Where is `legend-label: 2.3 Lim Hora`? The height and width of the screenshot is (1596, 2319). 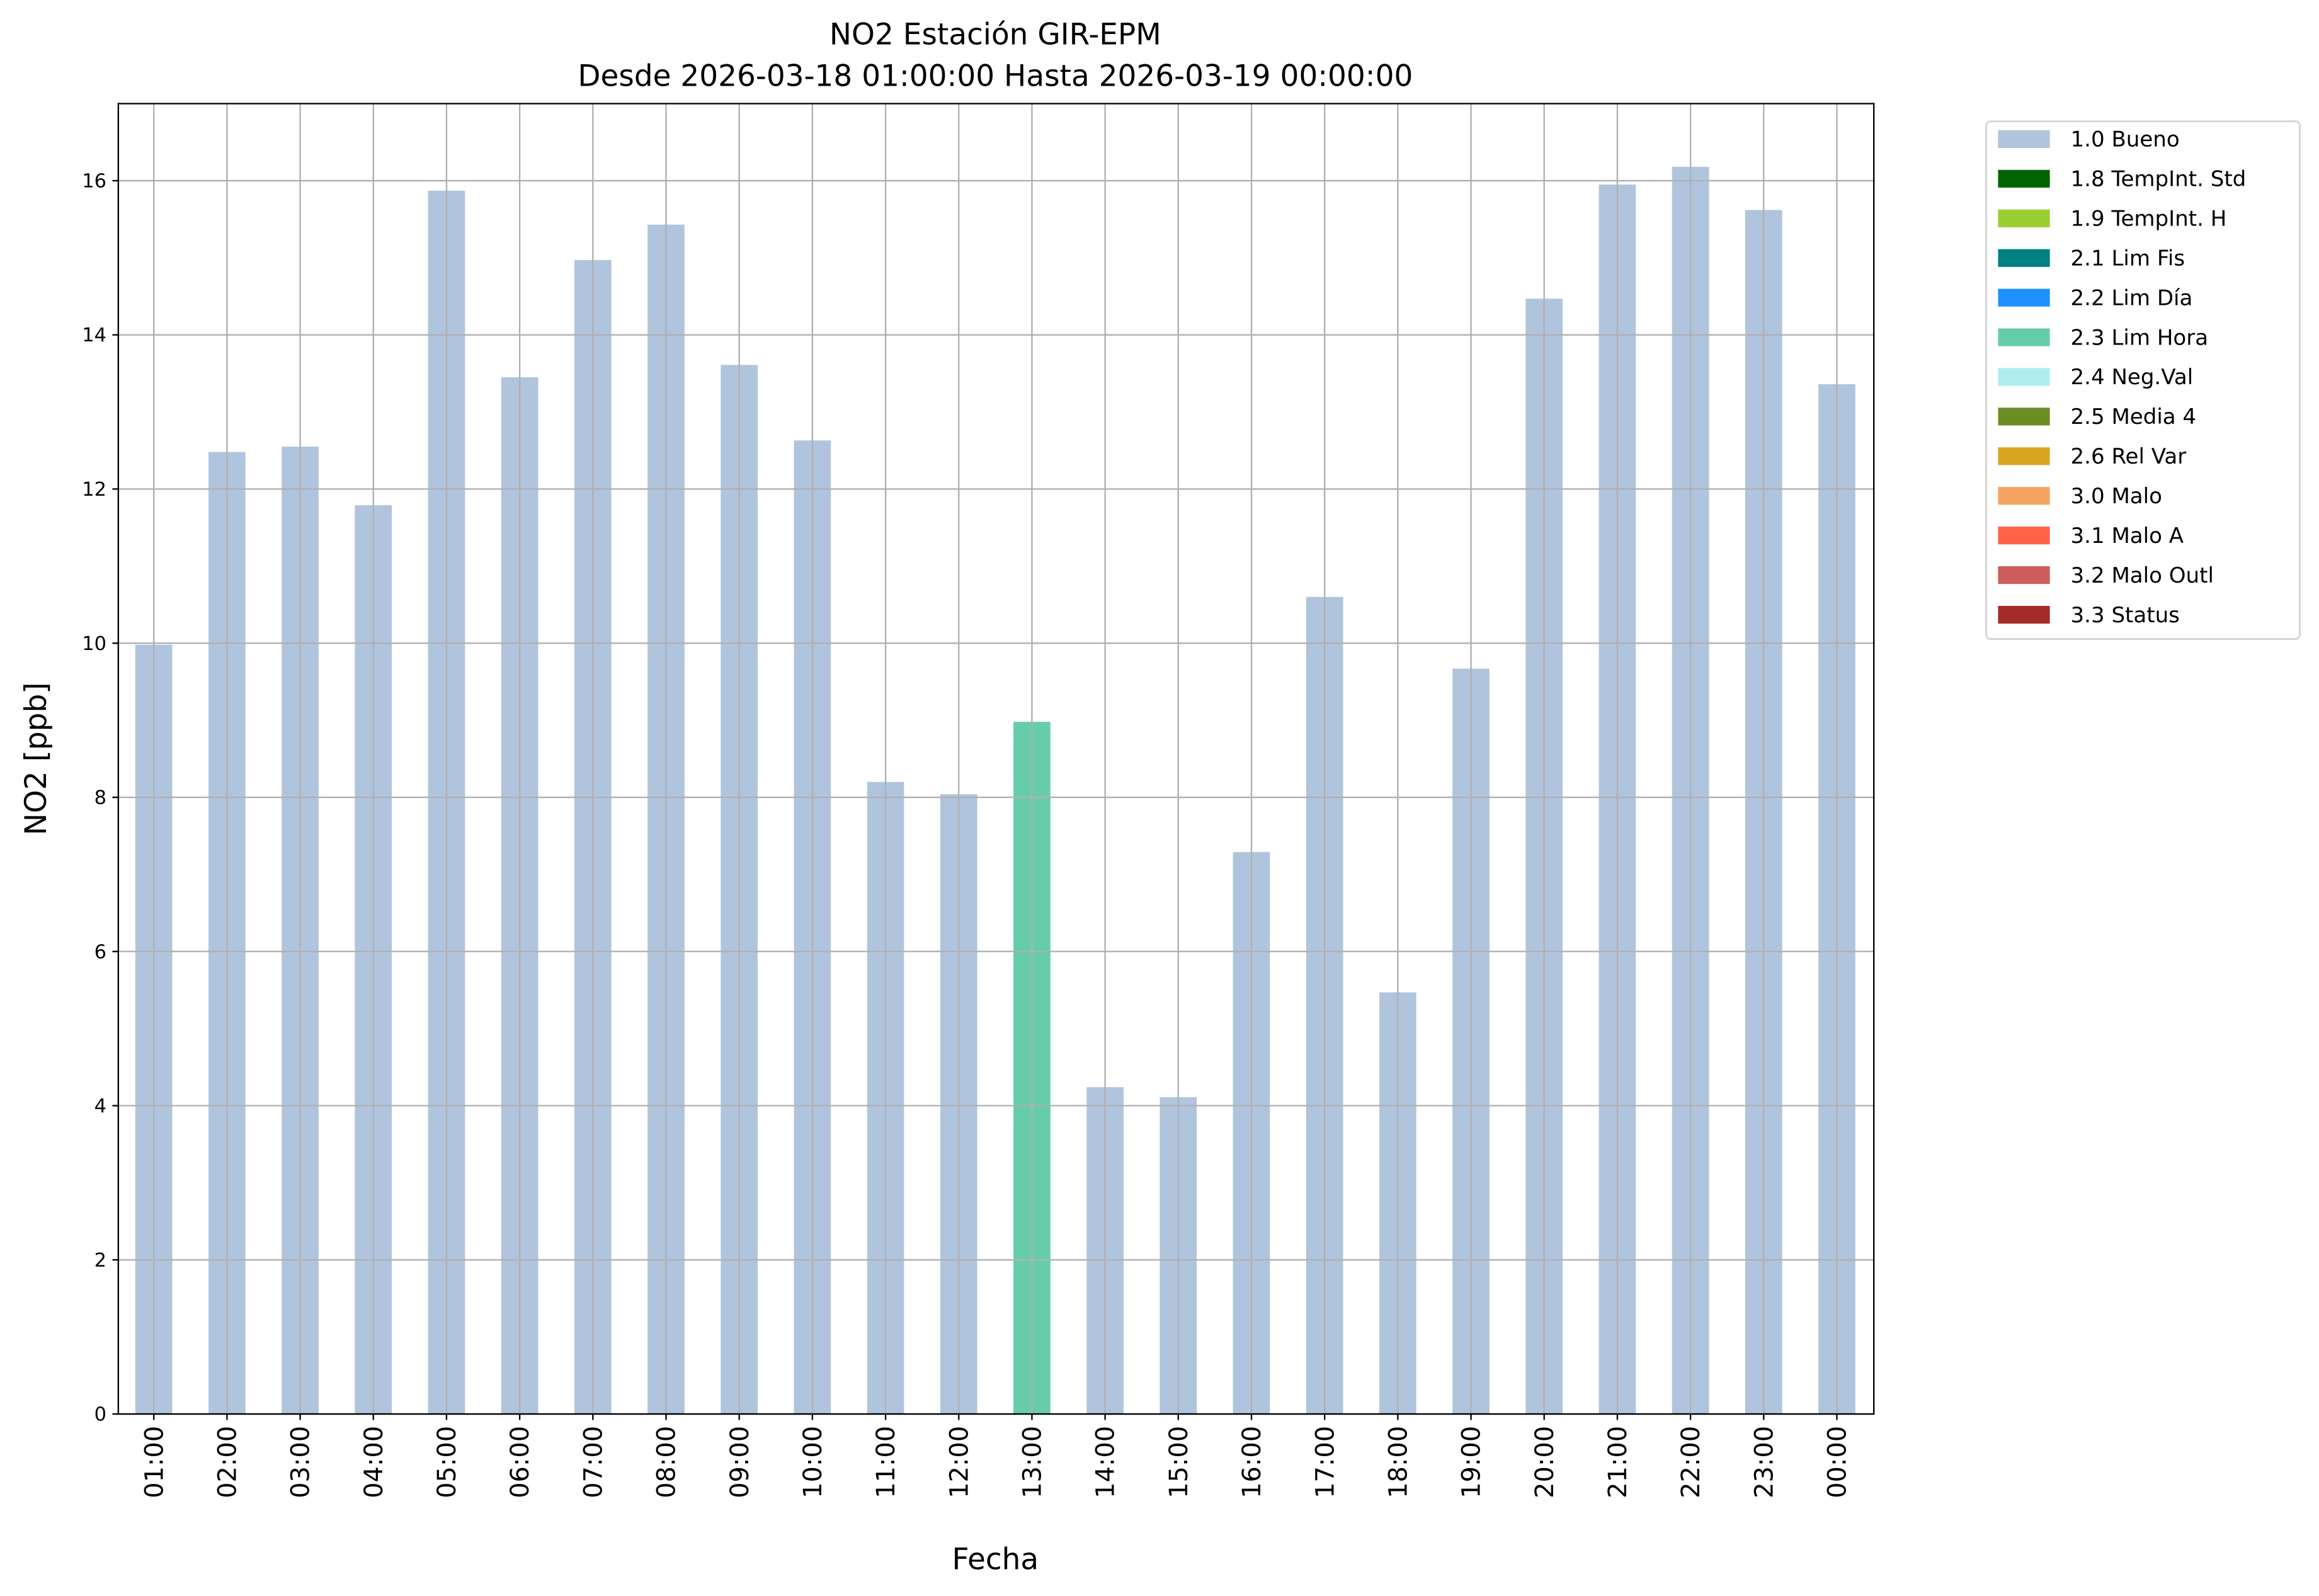
legend-label: 2.3 Lim Hora is located at coordinates (2140, 337).